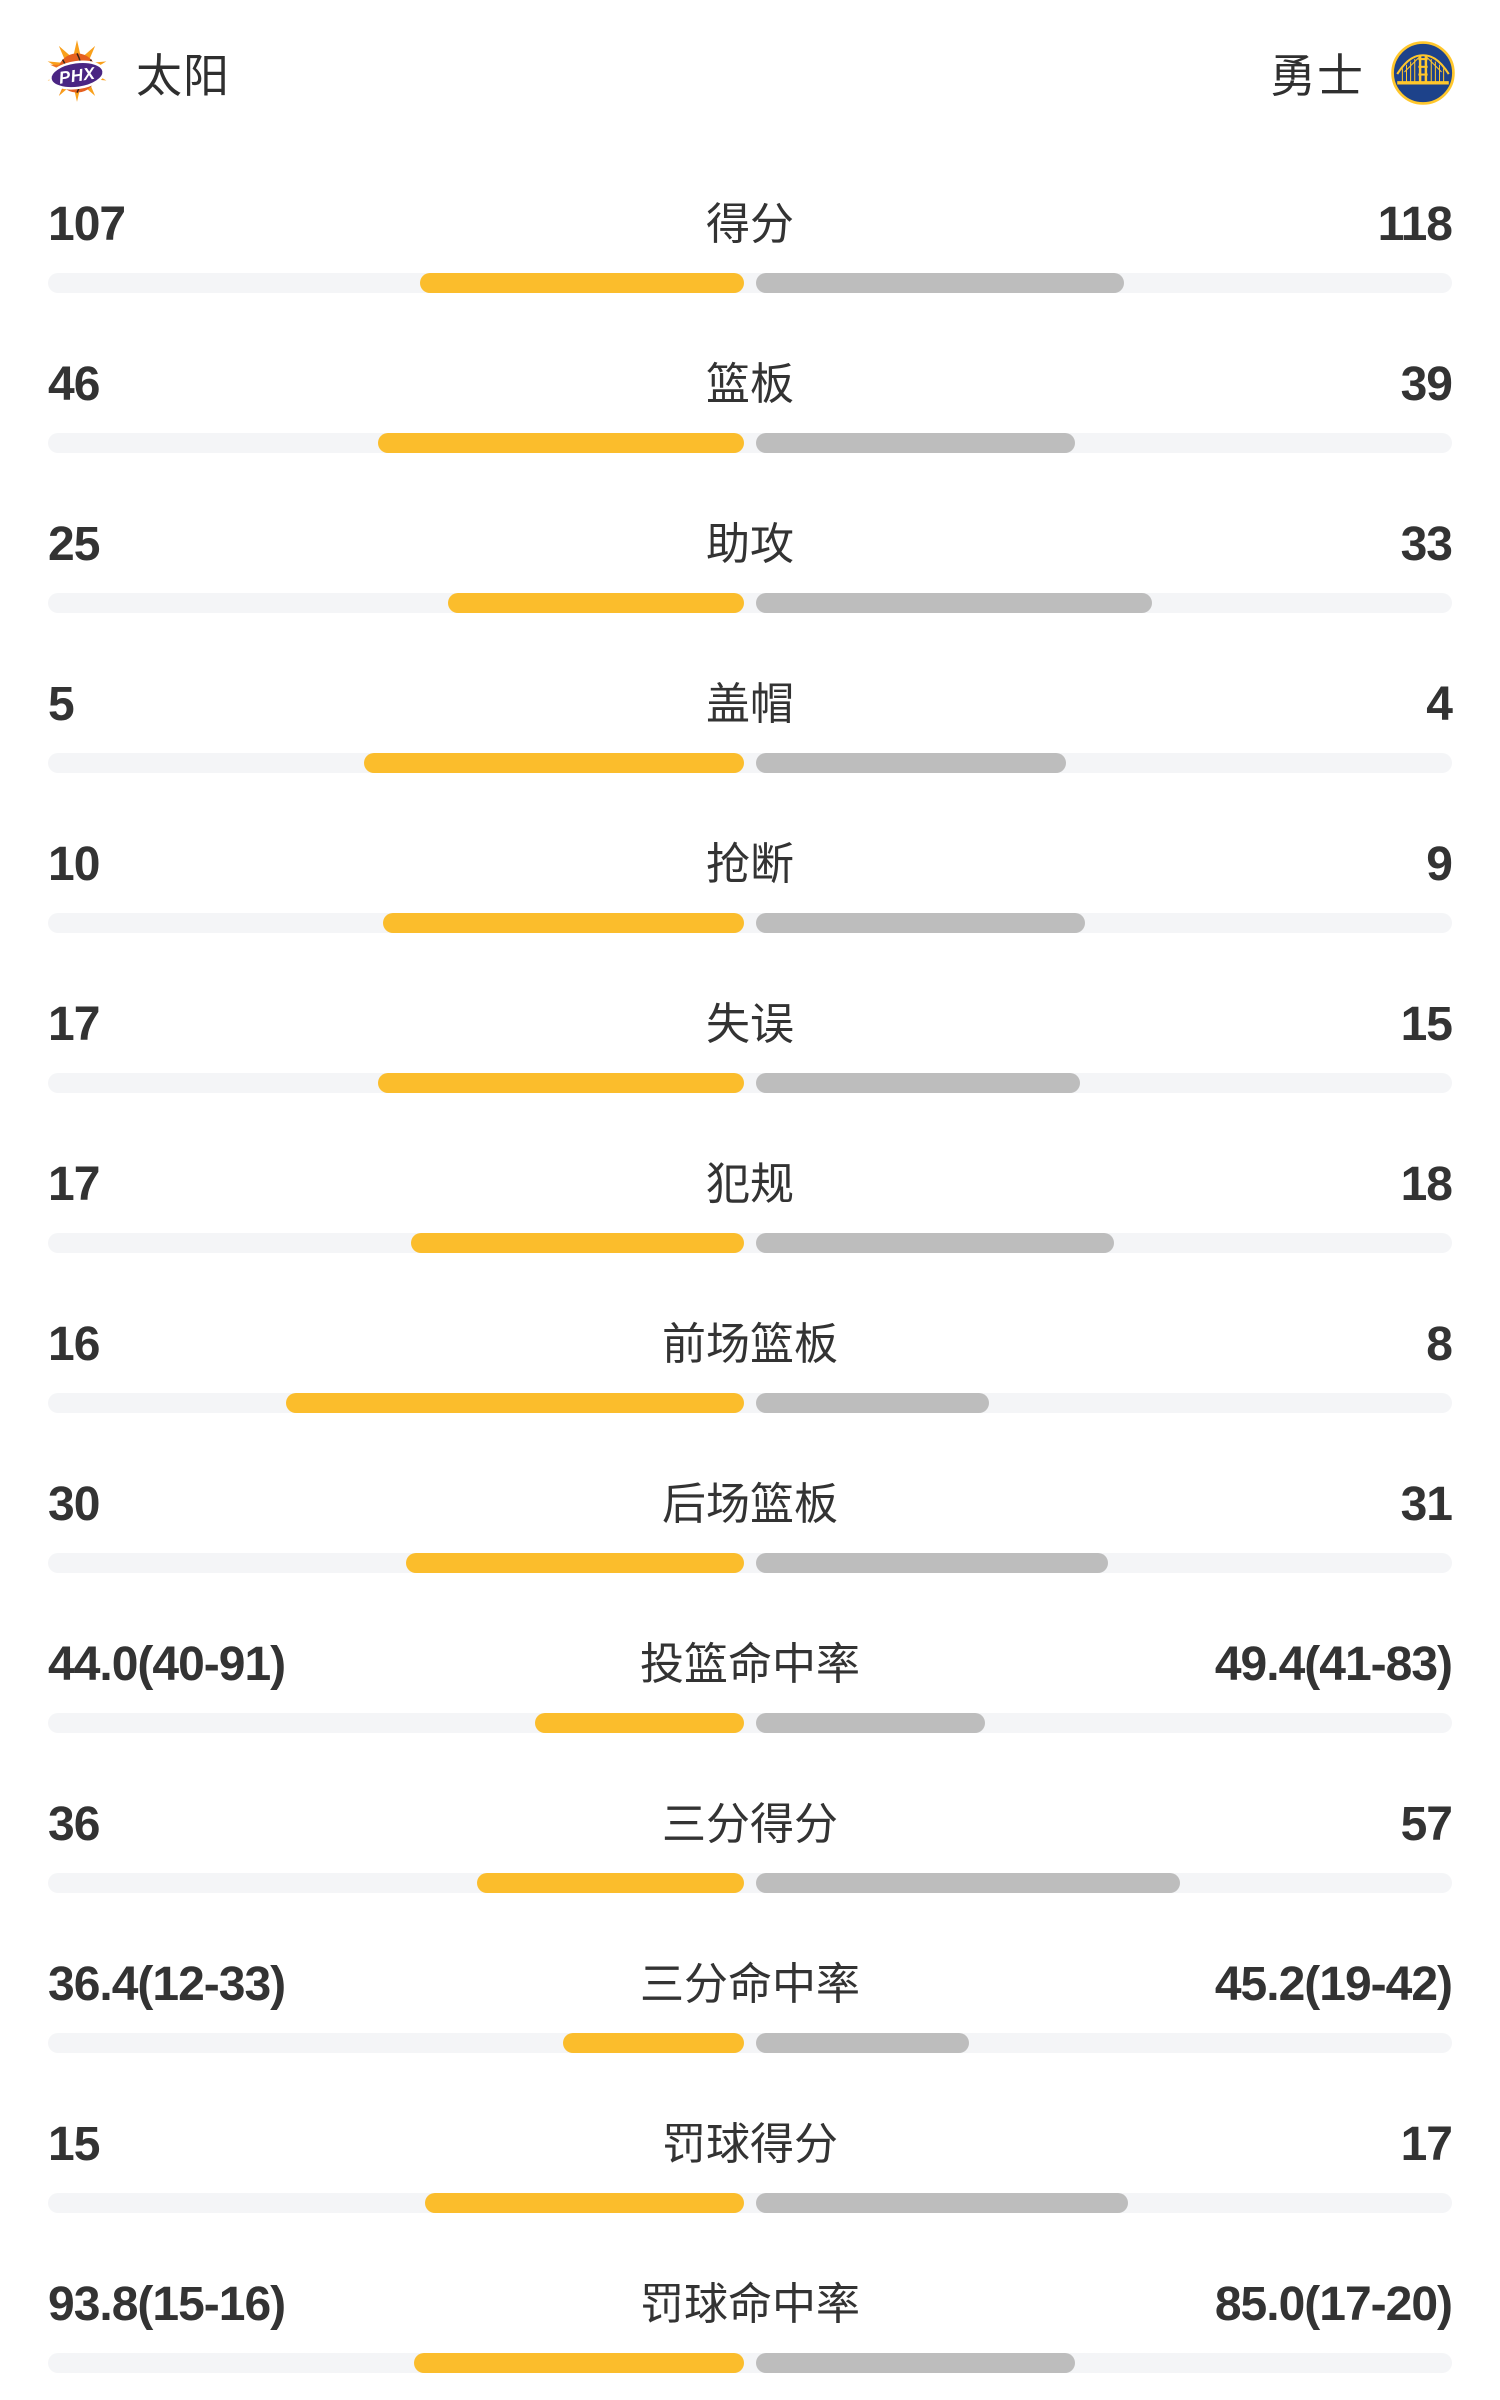 The height and width of the screenshot is (2400, 1500). I want to click on suns-phx-badge: PHX, so click(77, 75).